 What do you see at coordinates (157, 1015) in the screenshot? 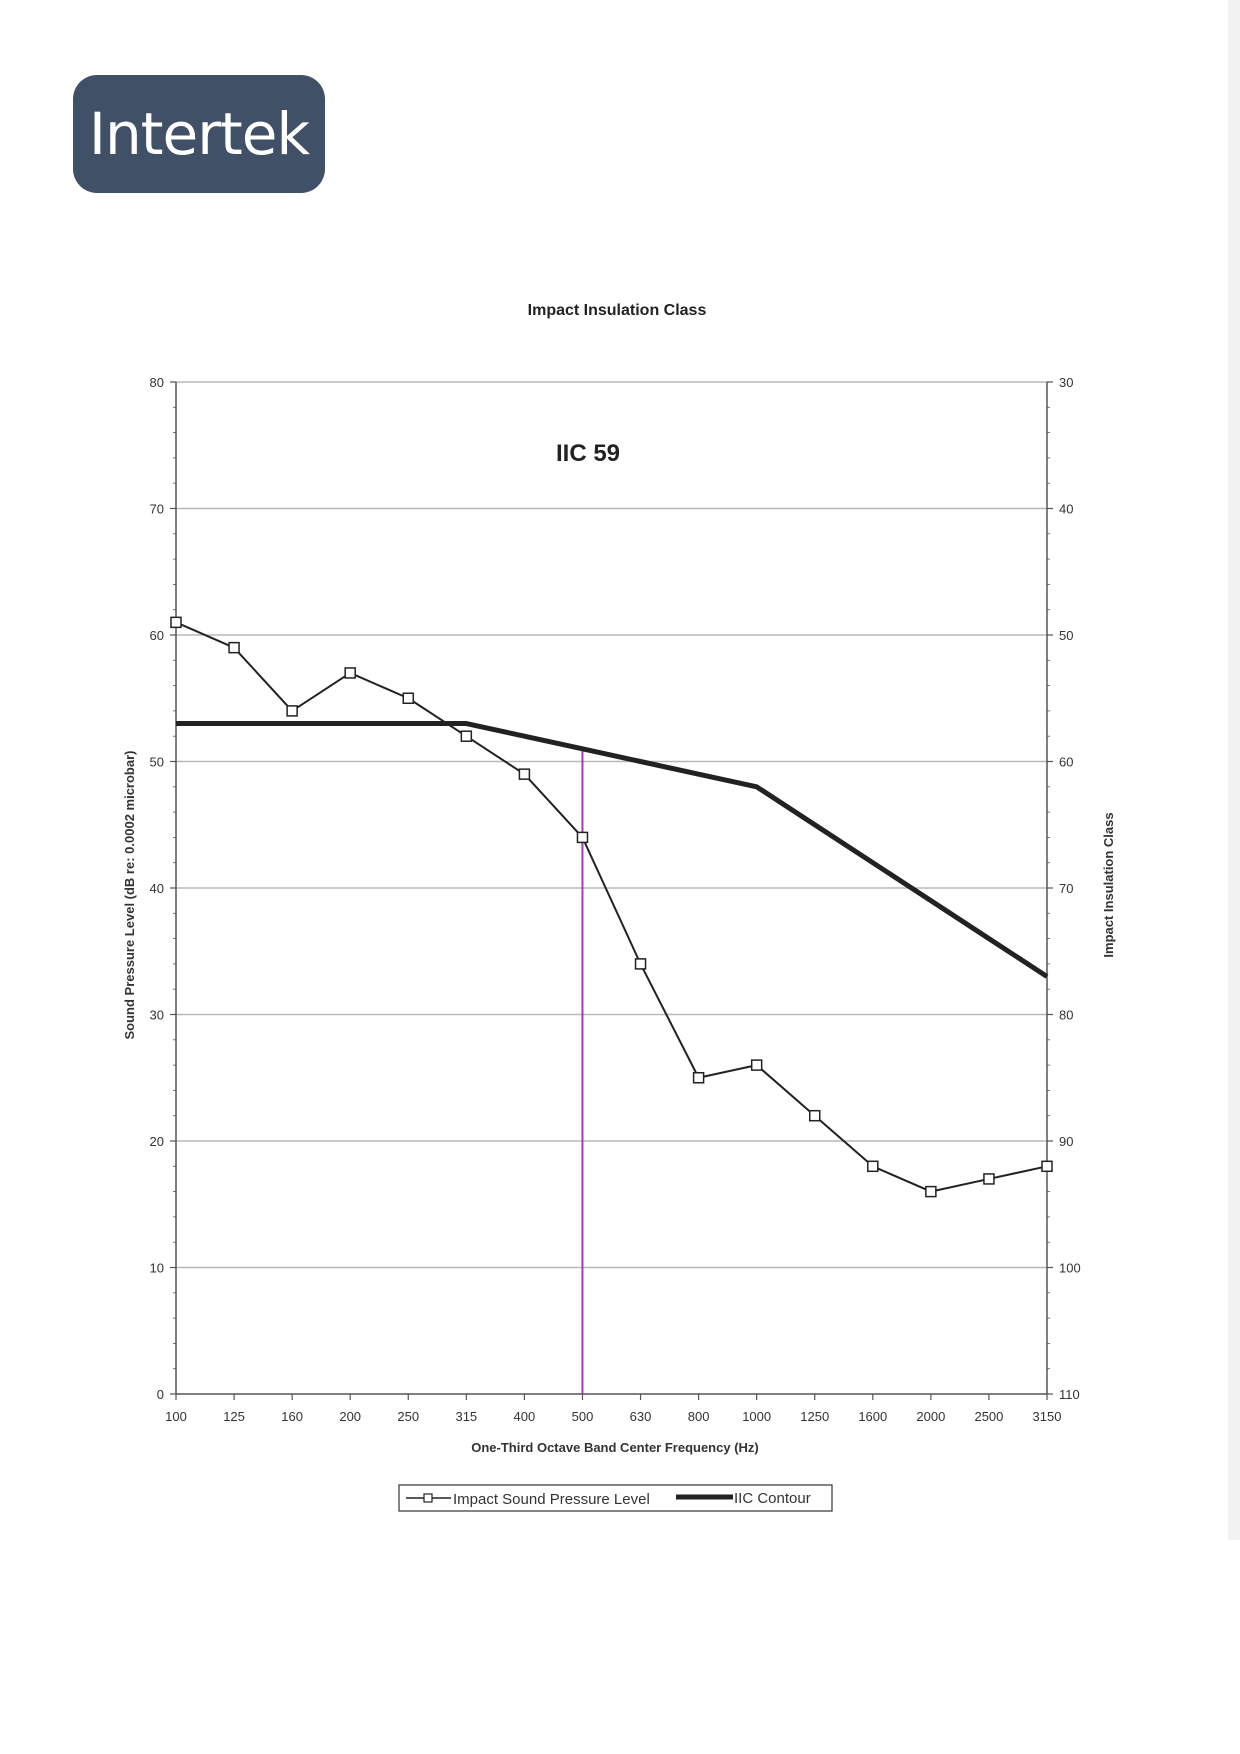
I see `y-tick-label: 30` at bounding box center [157, 1015].